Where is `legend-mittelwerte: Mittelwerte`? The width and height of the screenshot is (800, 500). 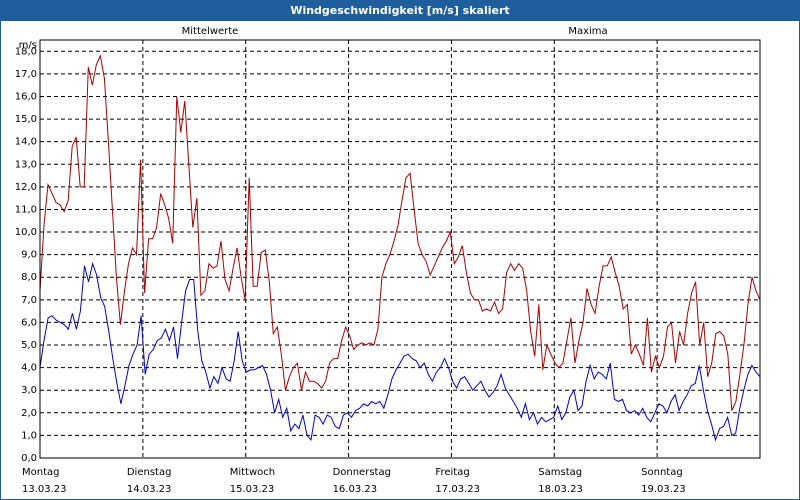 legend-mittelwerte: Mittelwerte is located at coordinates (210, 31).